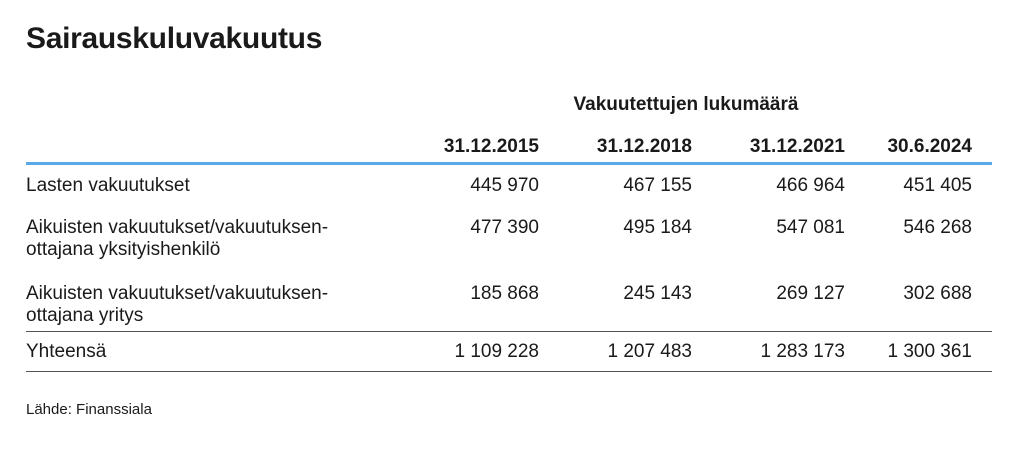 This screenshot has height=450, width=1024. Describe the element at coordinates (928, 302) in the screenshot. I see `cell-value: 302 688` at that location.